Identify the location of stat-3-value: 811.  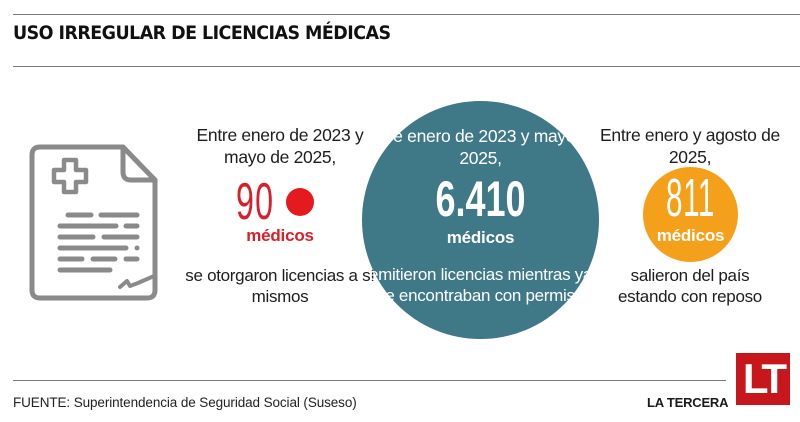
(690, 198).